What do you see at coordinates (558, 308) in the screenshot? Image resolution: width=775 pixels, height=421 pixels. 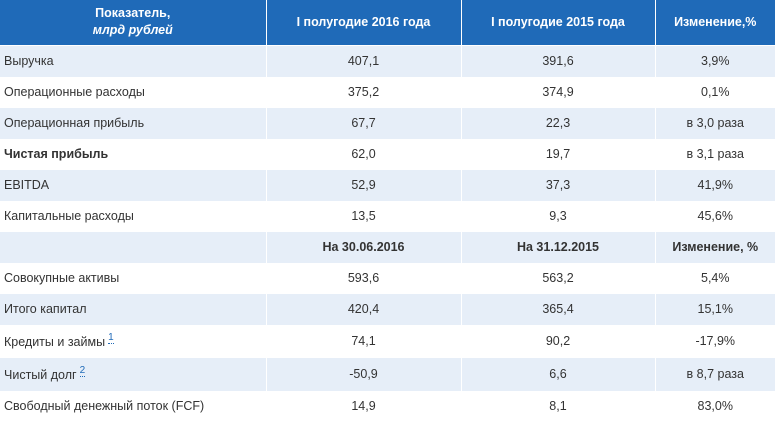 I see `cell-value: 365,4` at bounding box center [558, 308].